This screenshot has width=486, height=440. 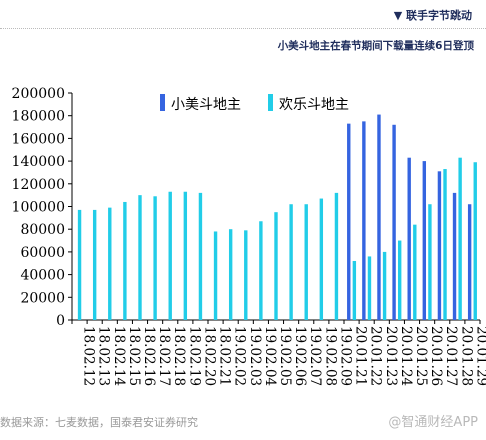 What do you see at coordinates (89, 356) in the screenshot?
I see `x-tick-label: 18.02.12` at bounding box center [89, 356].